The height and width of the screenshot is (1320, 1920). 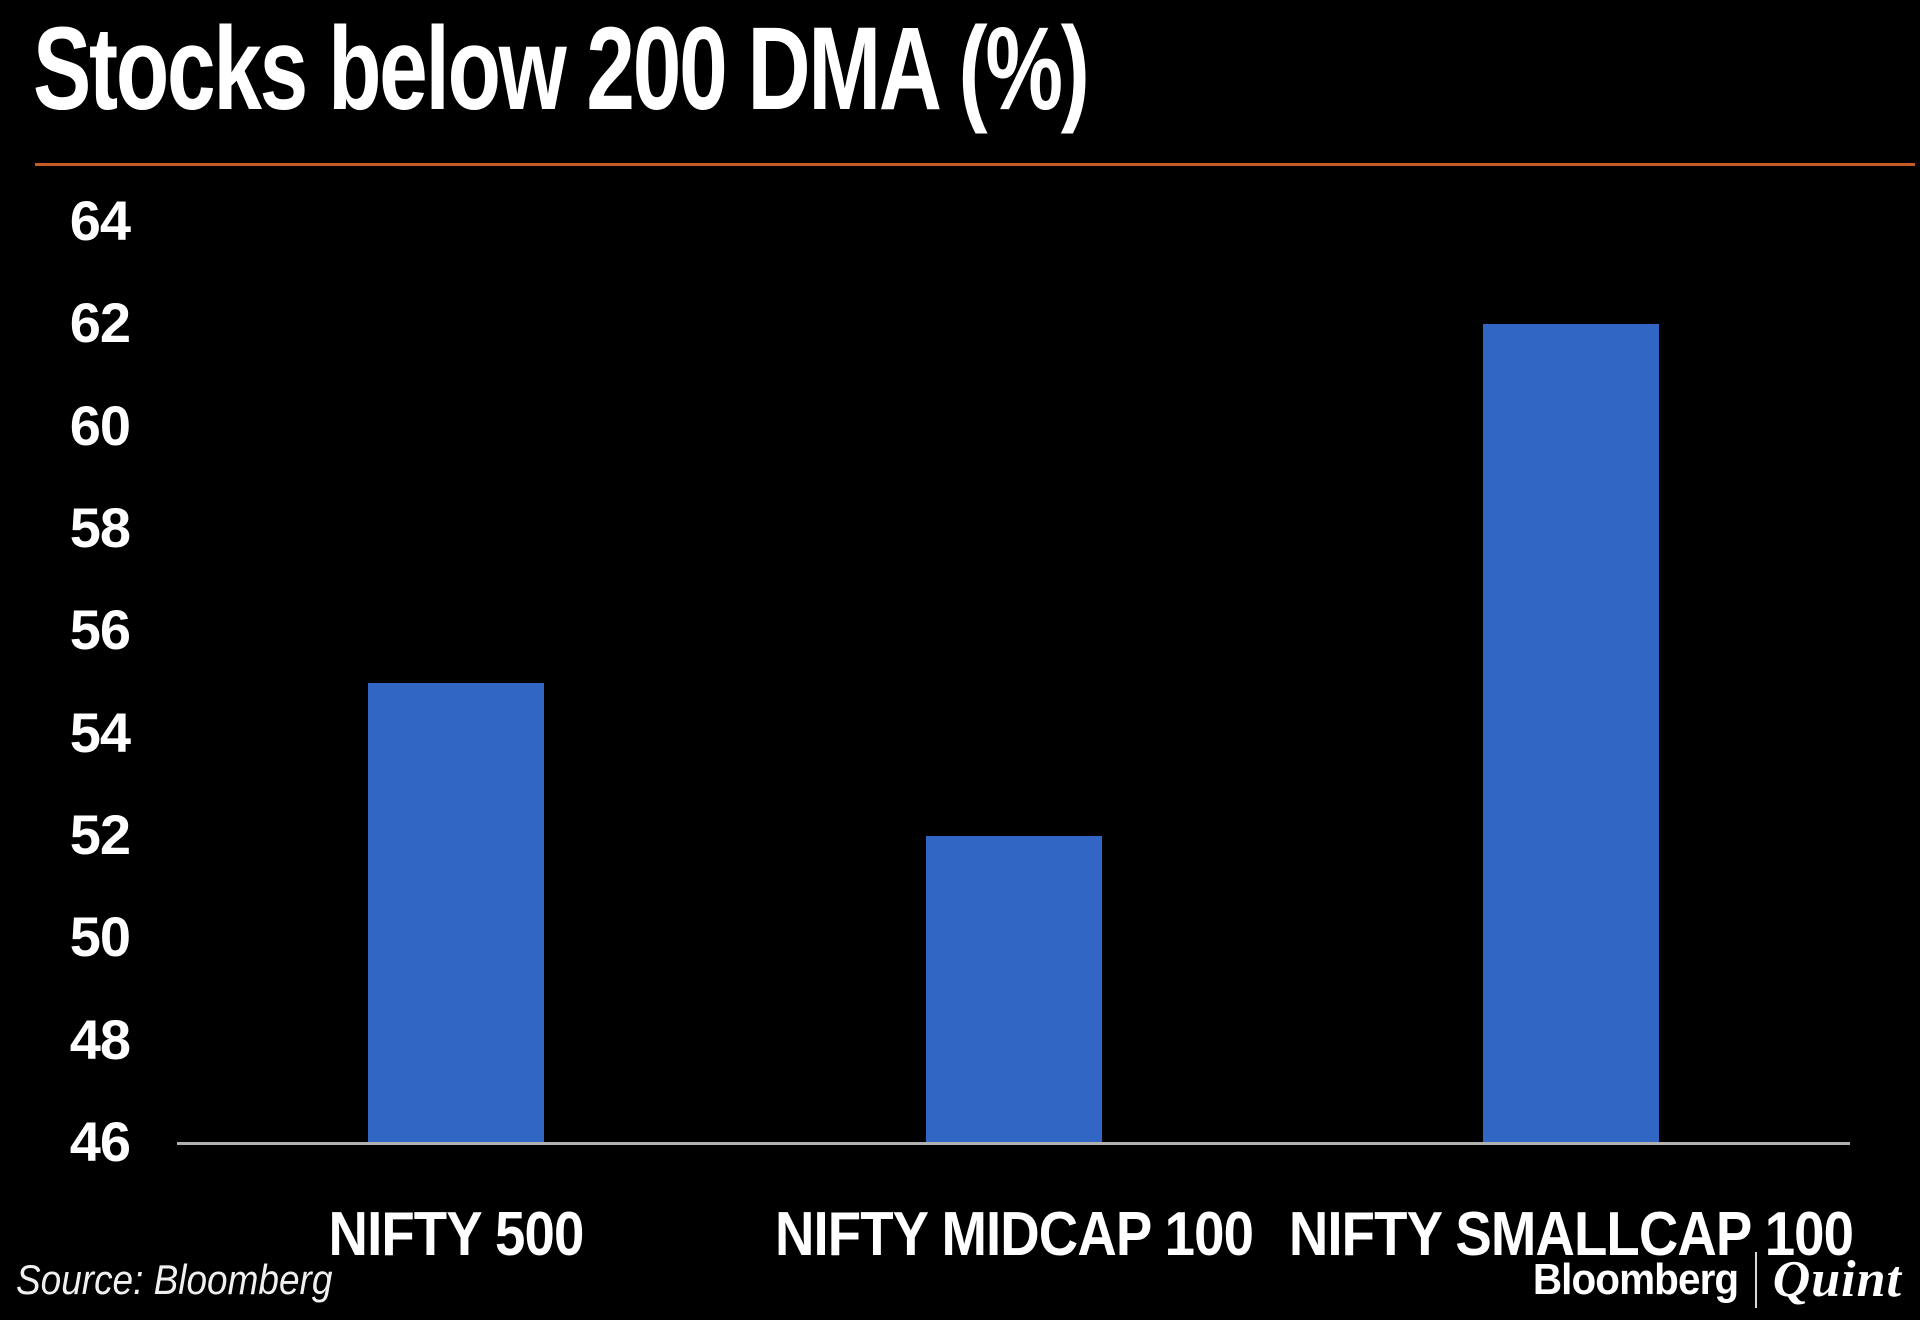 What do you see at coordinates (1571, 1234) in the screenshot?
I see `x-category-label: NIFTY SMALLCAP 100` at bounding box center [1571, 1234].